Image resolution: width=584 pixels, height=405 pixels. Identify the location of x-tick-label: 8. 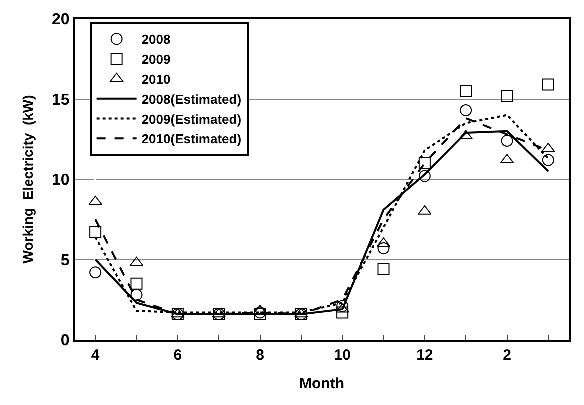
(260, 355).